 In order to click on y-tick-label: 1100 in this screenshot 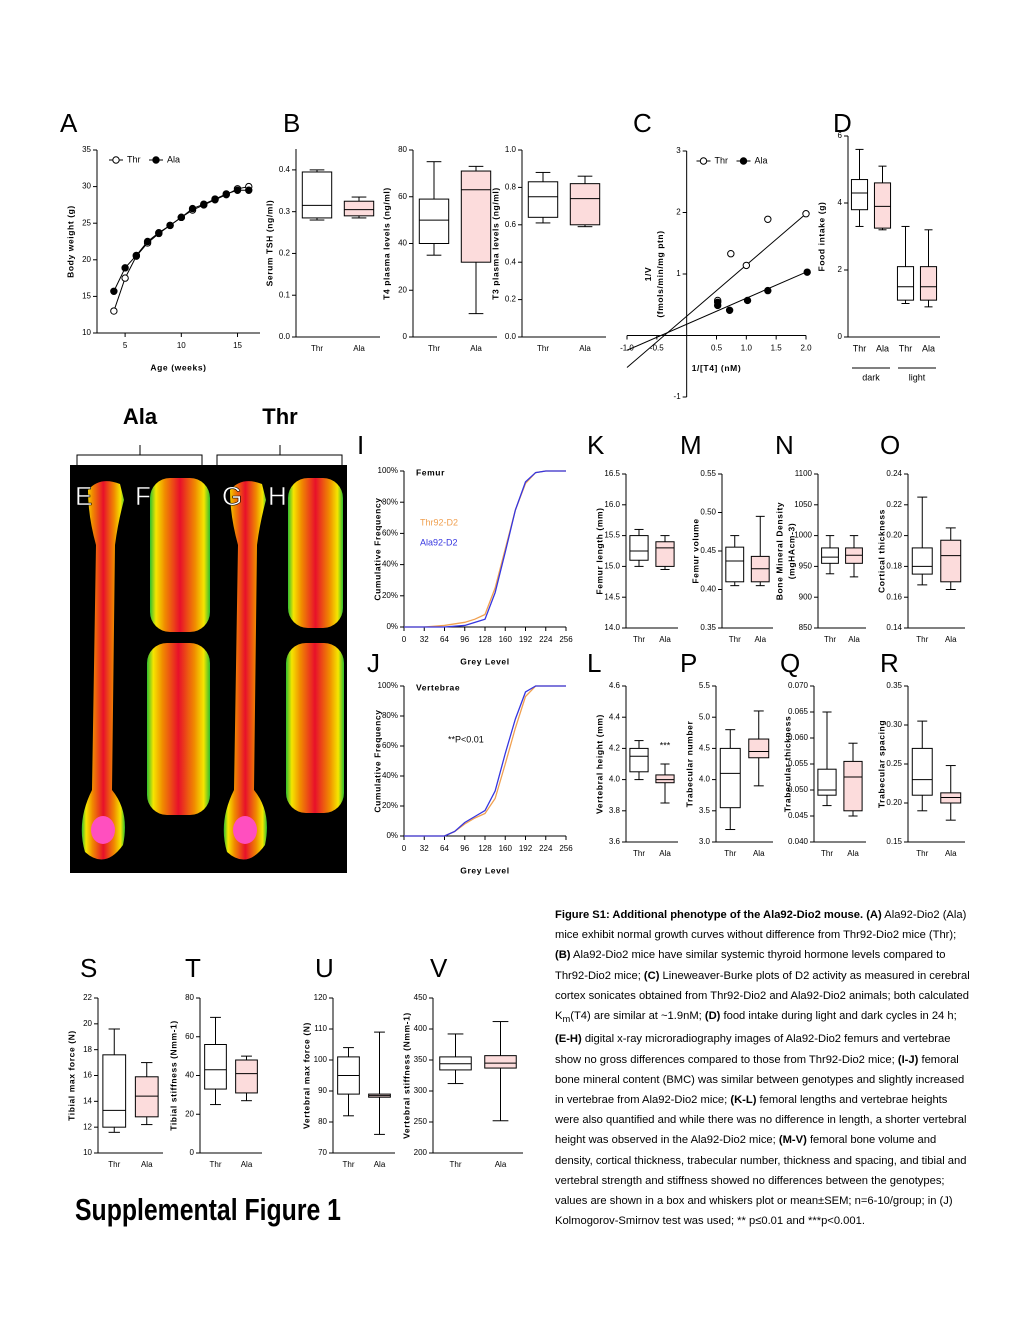, I will do `click(804, 473)`.